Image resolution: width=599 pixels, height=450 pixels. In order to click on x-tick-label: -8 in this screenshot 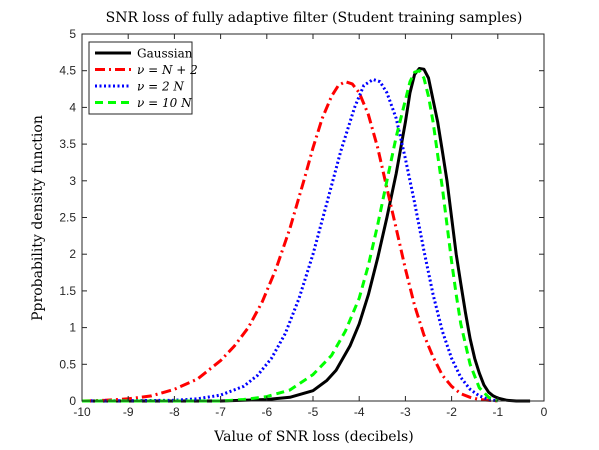, I will do `click(174, 412)`.